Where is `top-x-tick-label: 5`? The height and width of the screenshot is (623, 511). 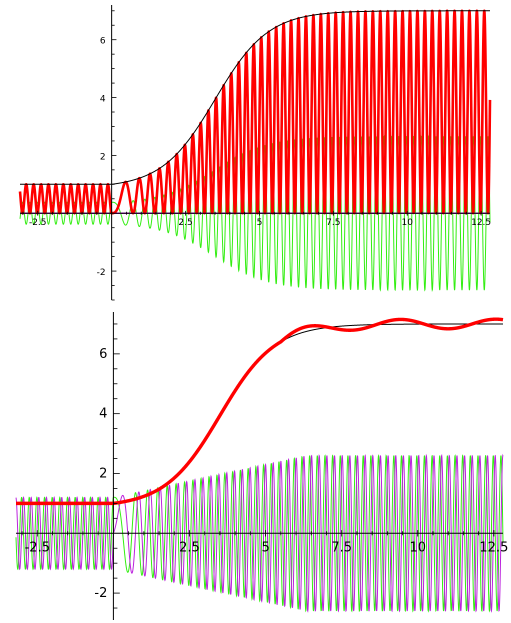 top-x-tick-label: 5 is located at coordinates (260, 223).